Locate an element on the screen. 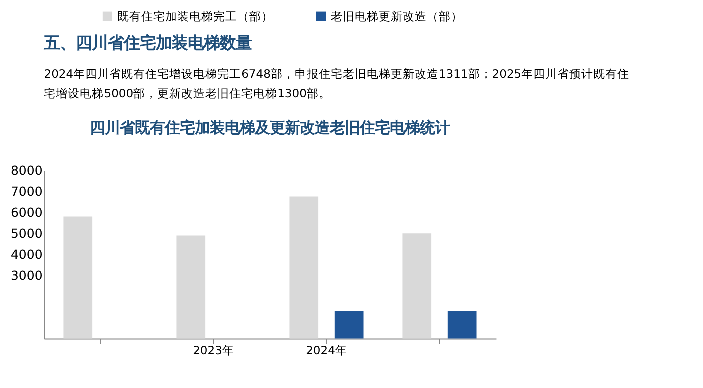 The image size is (703, 388). y-tick-label: 6000 is located at coordinates (26, 212).